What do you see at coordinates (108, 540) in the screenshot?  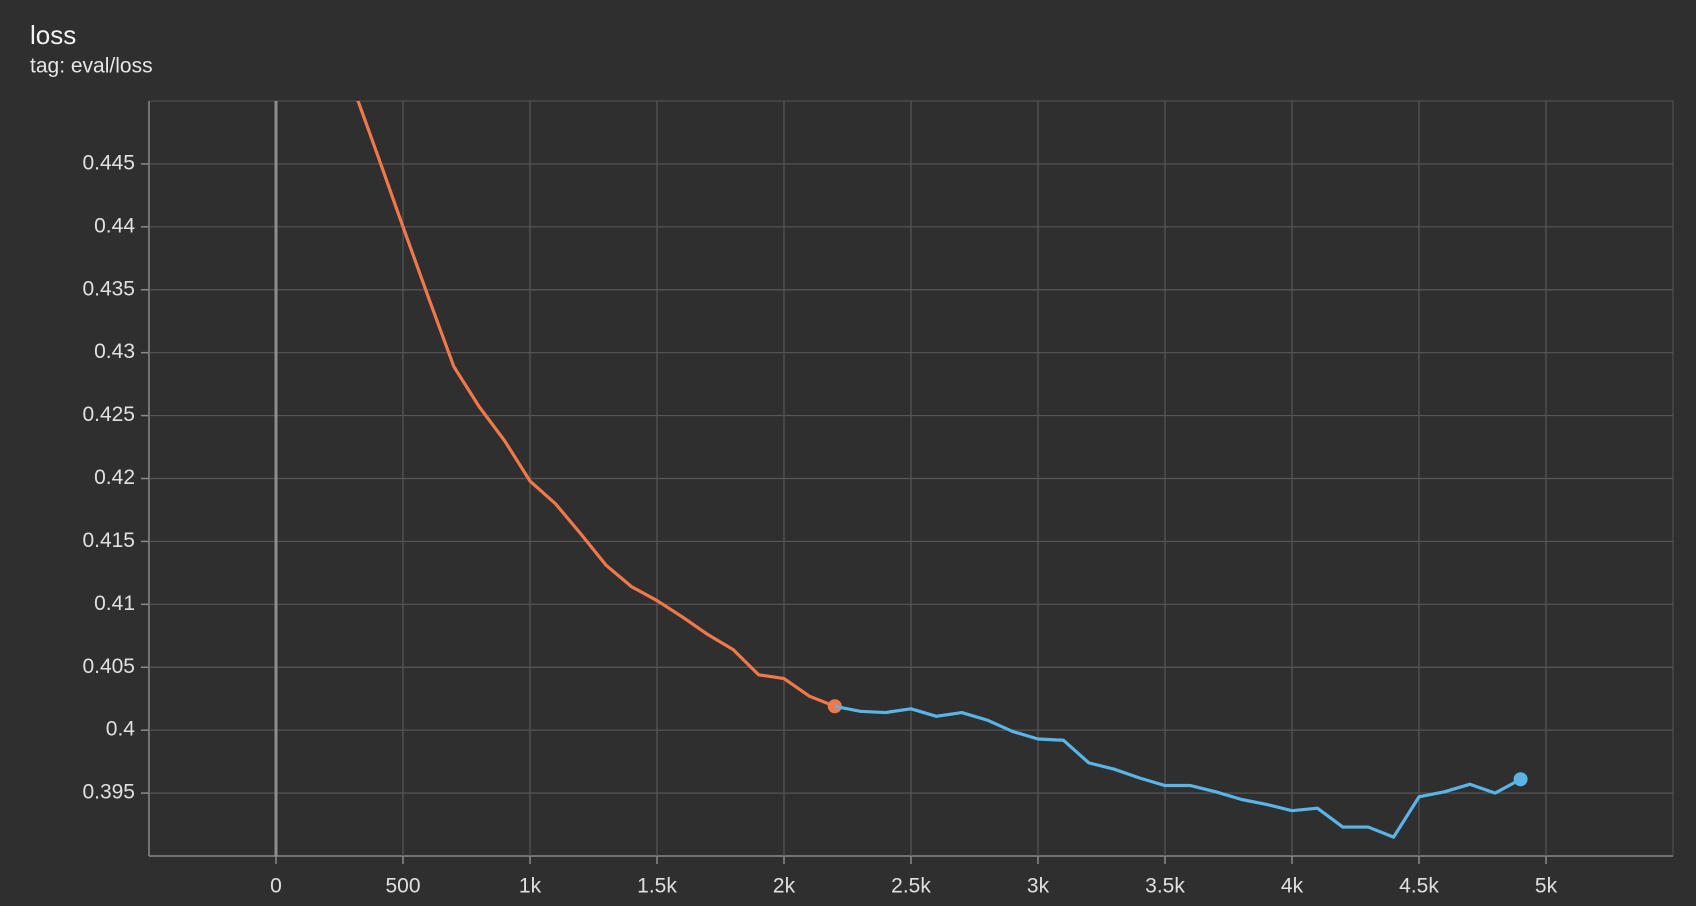 I see `y-tick-label: 0.415` at bounding box center [108, 540].